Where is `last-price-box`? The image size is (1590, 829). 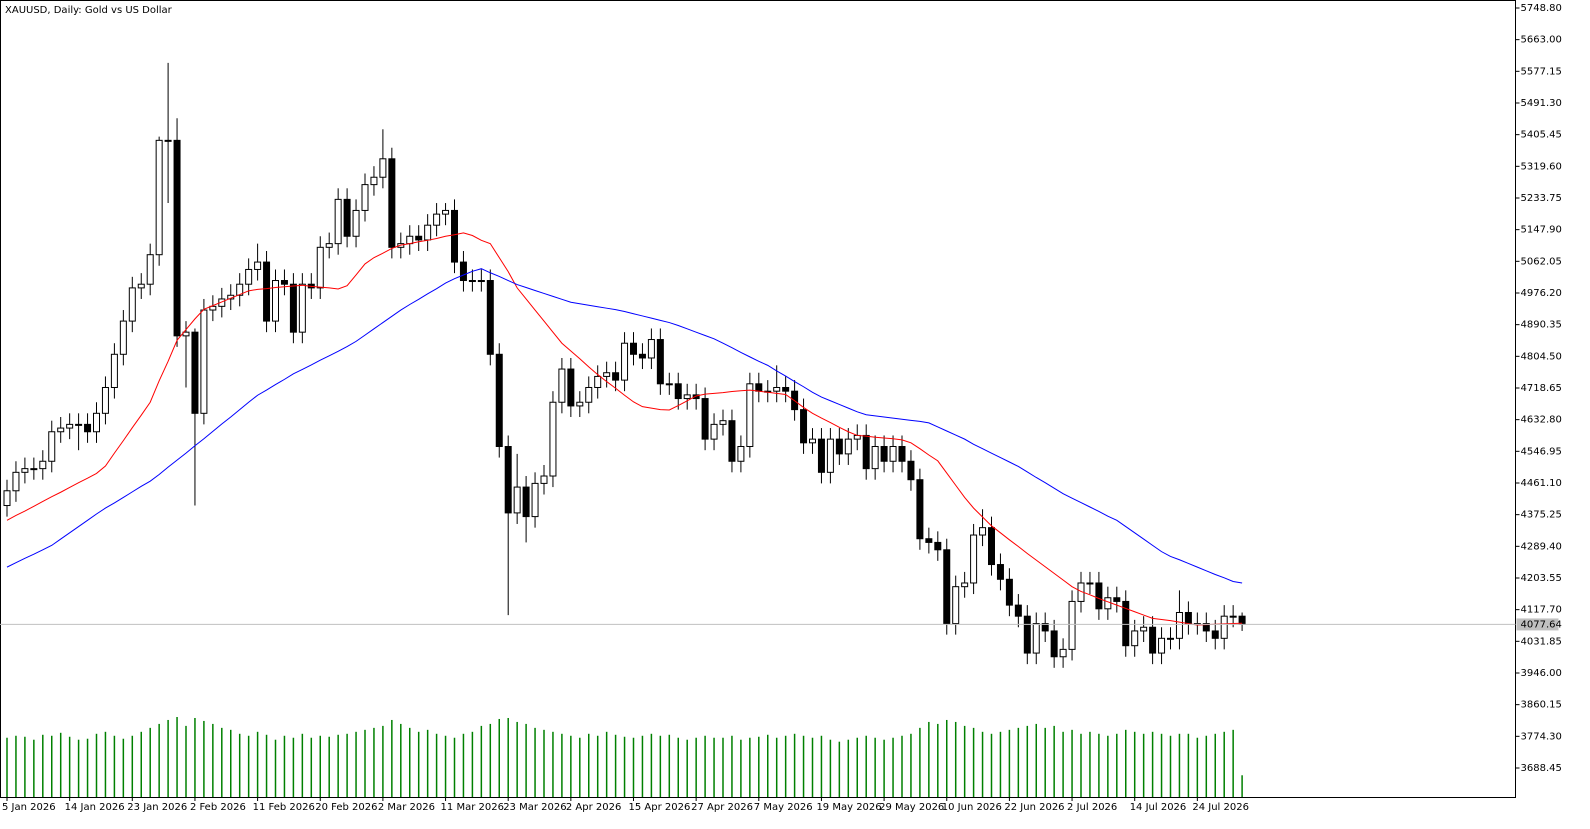 last-price-box is located at coordinates (1537, 624).